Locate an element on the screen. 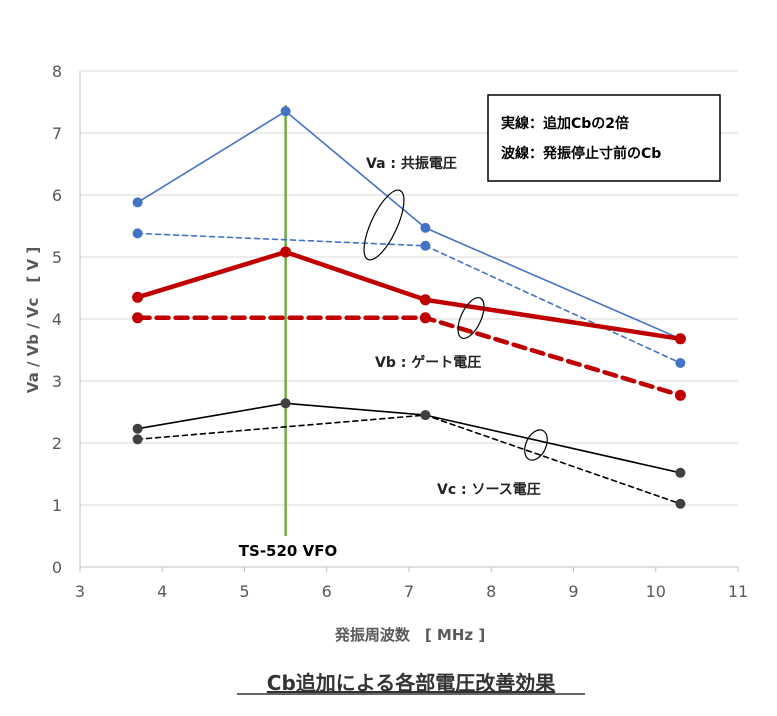 The width and height of the screenshot is (777, 716). y-tick-label: 6 is located at coordinates (57, 195).